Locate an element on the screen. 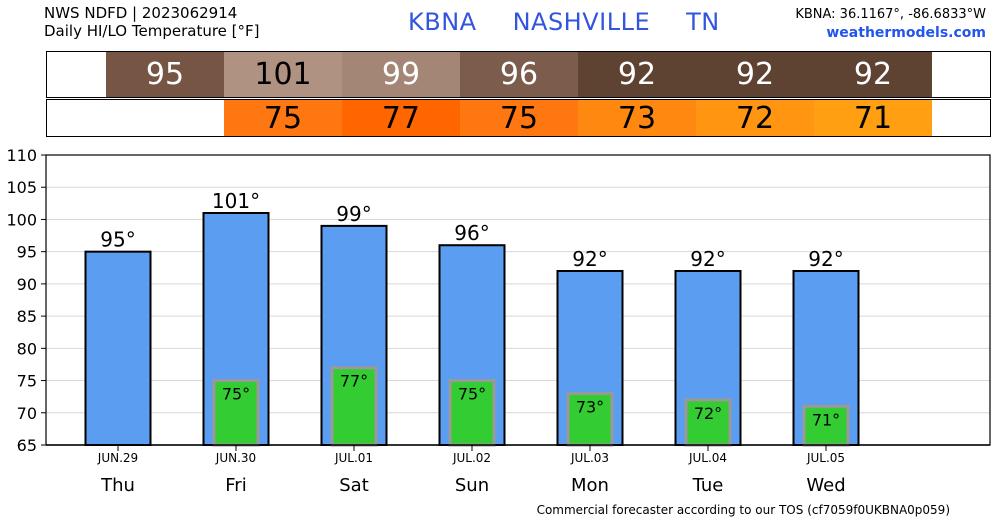  day-label: Sat is located at coordinates (354, 485).